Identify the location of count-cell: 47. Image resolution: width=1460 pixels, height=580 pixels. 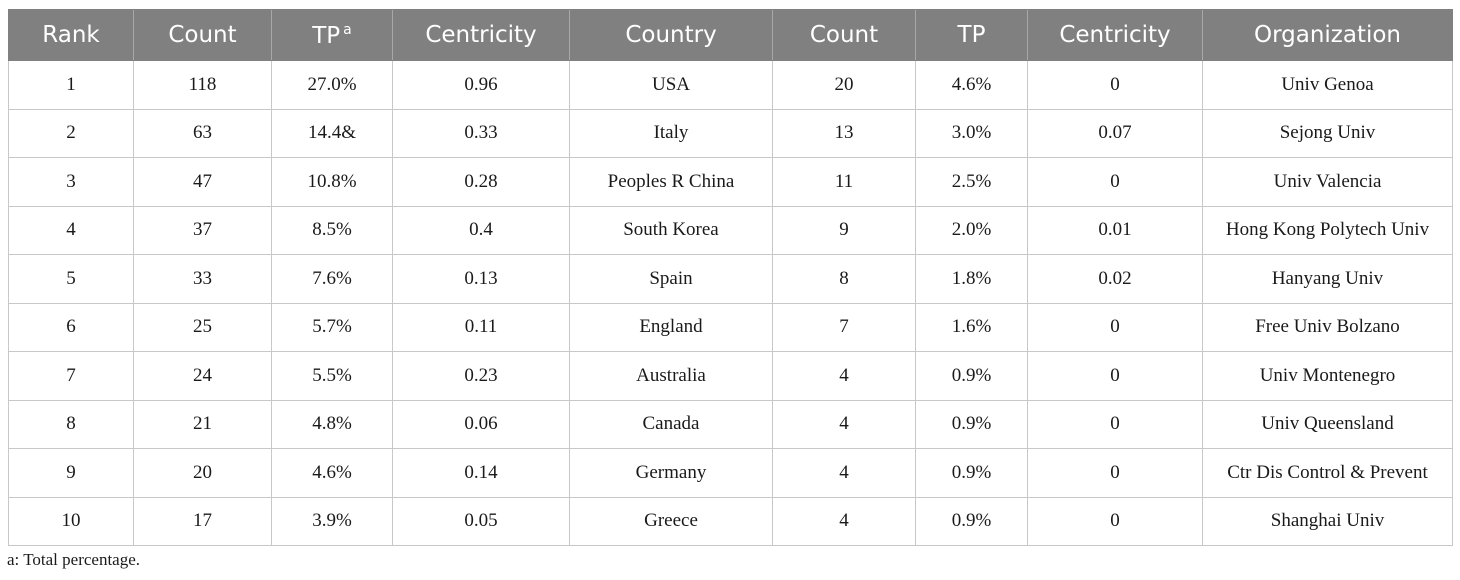
(202, 182).